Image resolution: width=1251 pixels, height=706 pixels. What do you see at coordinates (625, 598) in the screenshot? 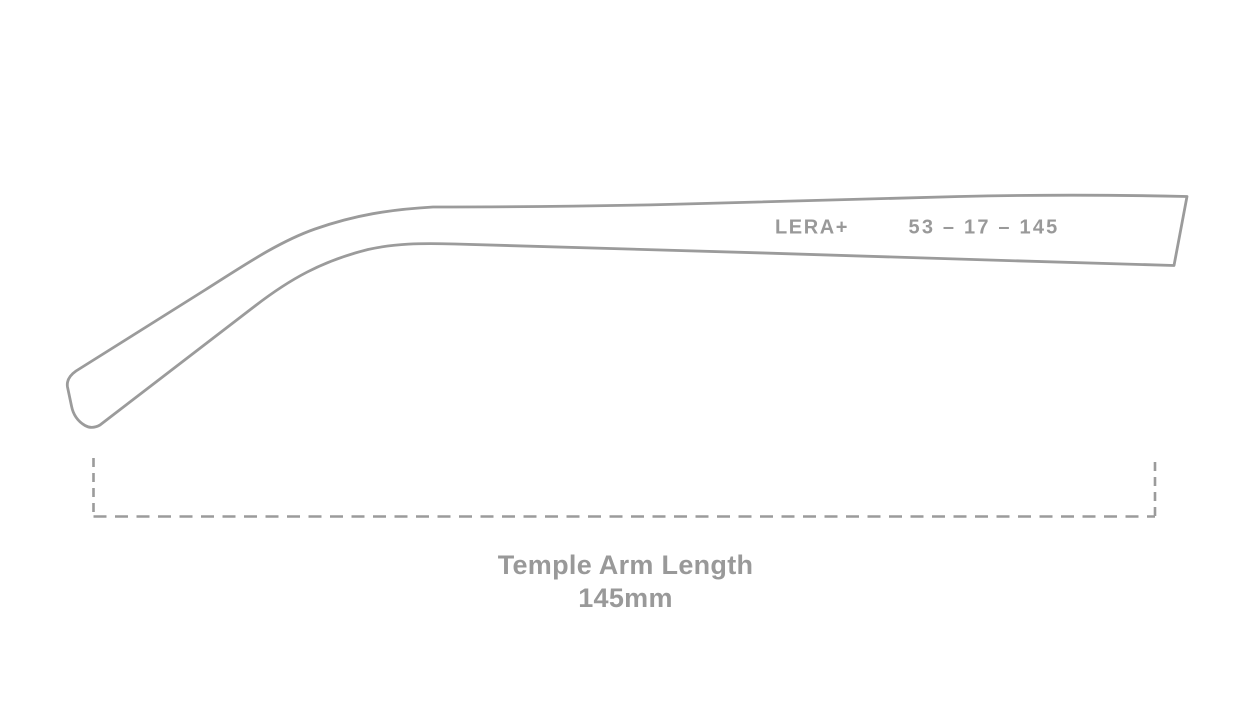
I see `dimension-value: 145mm` at bounding box center [625, 598].